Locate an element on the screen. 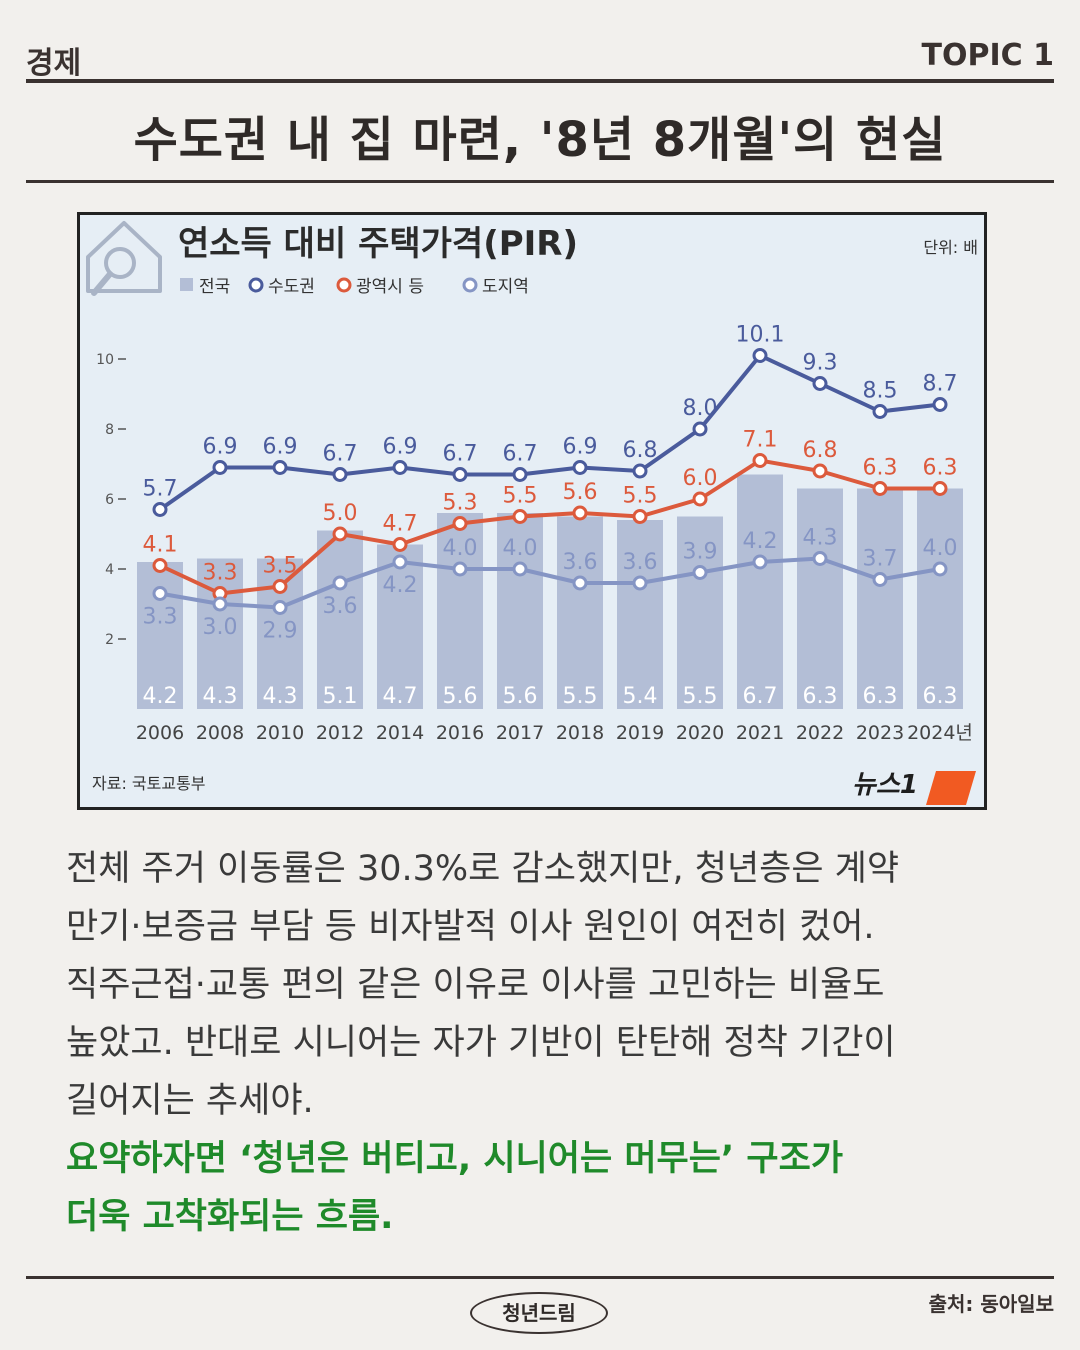 This screenshot has height=1350, width=1080. x-tick-label: 2012 is located at coordinates (340, 733).